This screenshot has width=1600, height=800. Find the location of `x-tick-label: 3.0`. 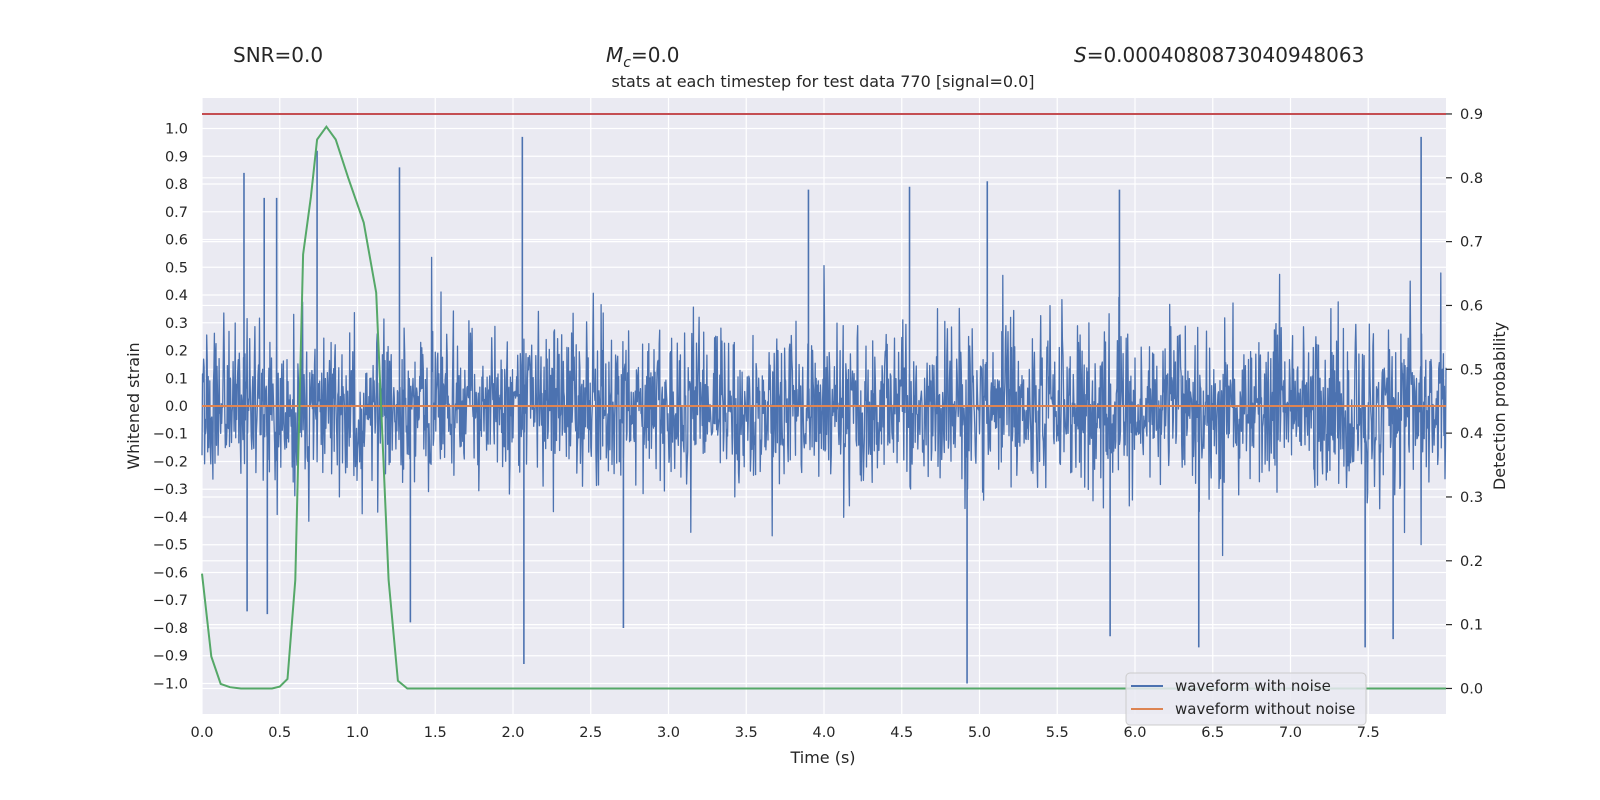

x-tick-label: 3.0 is located at coordinates (668, 733).